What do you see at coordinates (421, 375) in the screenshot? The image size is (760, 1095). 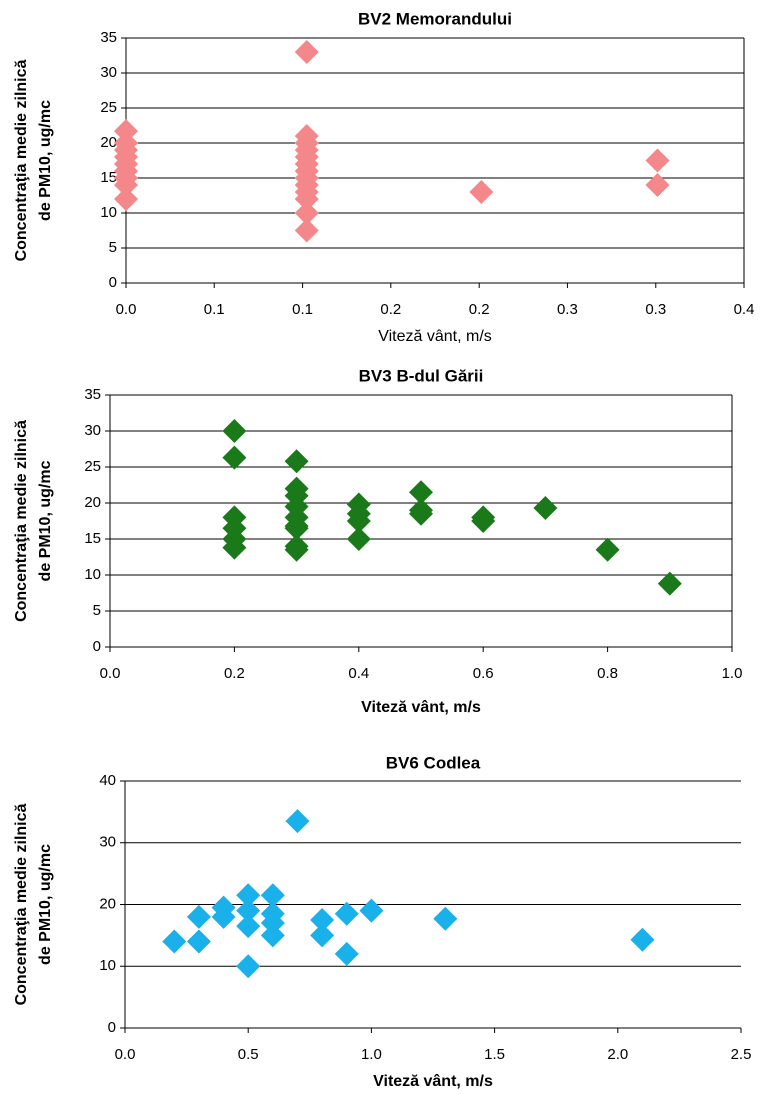 I see `chart-title: BV3 B-dul Gării` at bounding box center [421, 375].